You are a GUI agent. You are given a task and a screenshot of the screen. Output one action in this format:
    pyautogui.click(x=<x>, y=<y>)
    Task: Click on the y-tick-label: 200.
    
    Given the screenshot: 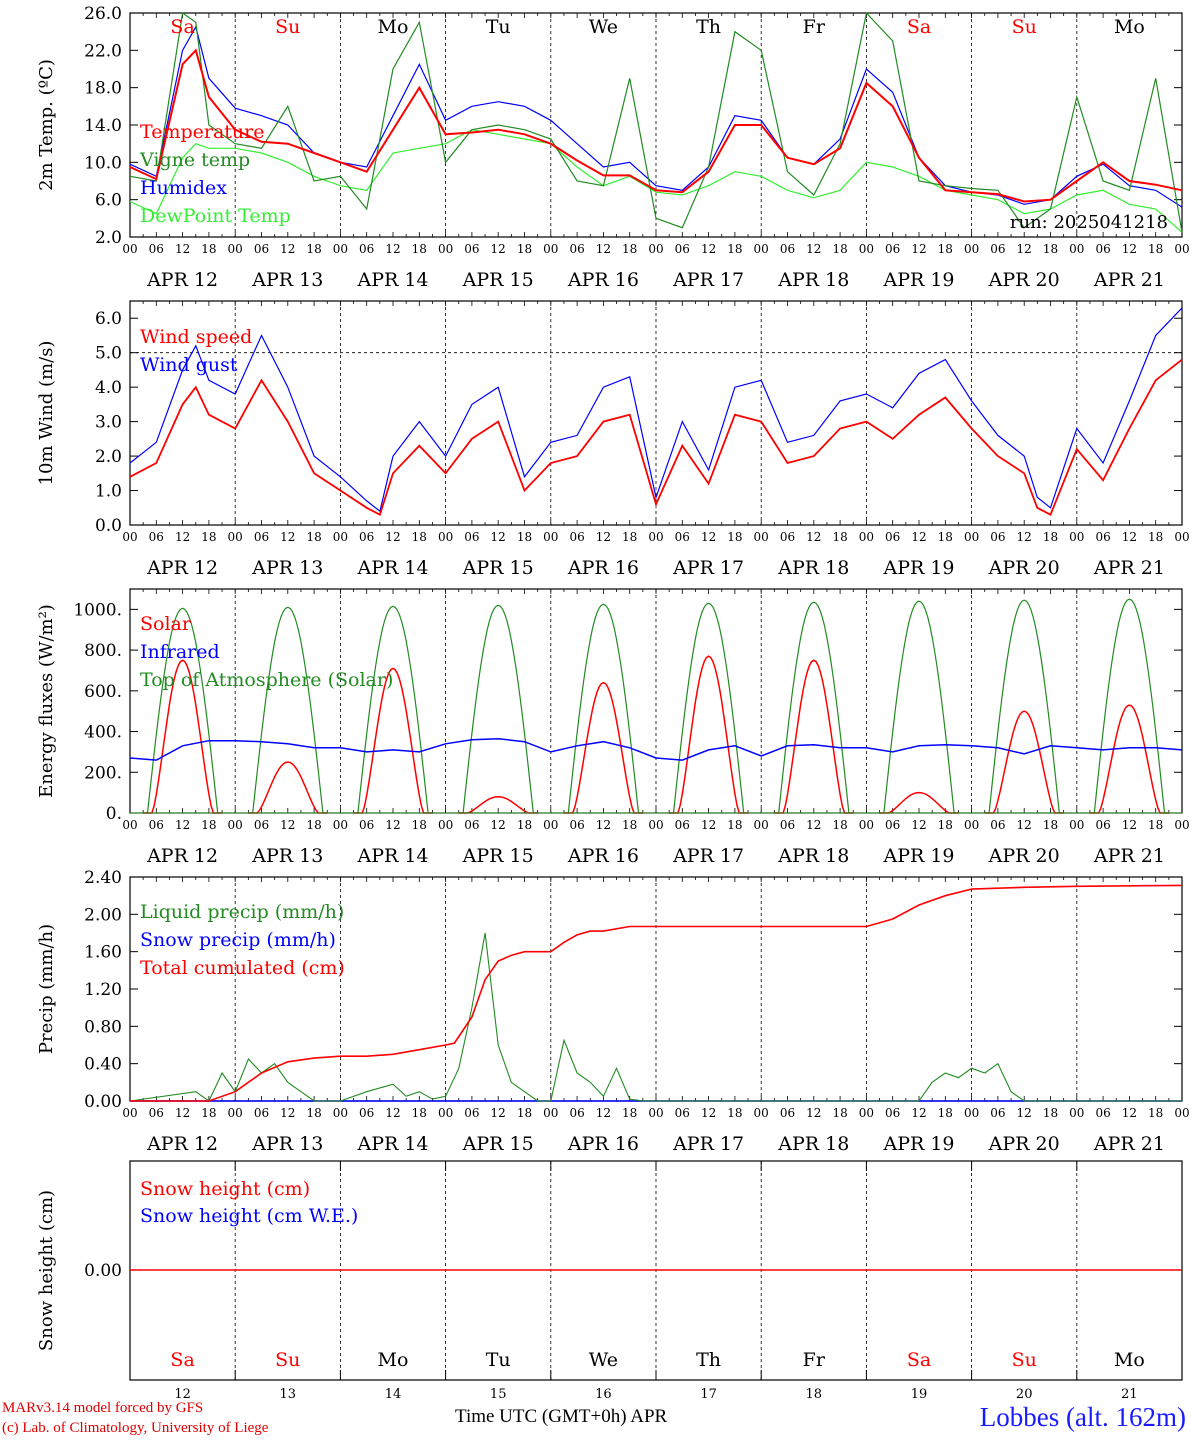 What is the action you would take?
    pyautogui.click(x=103, y=773)
    